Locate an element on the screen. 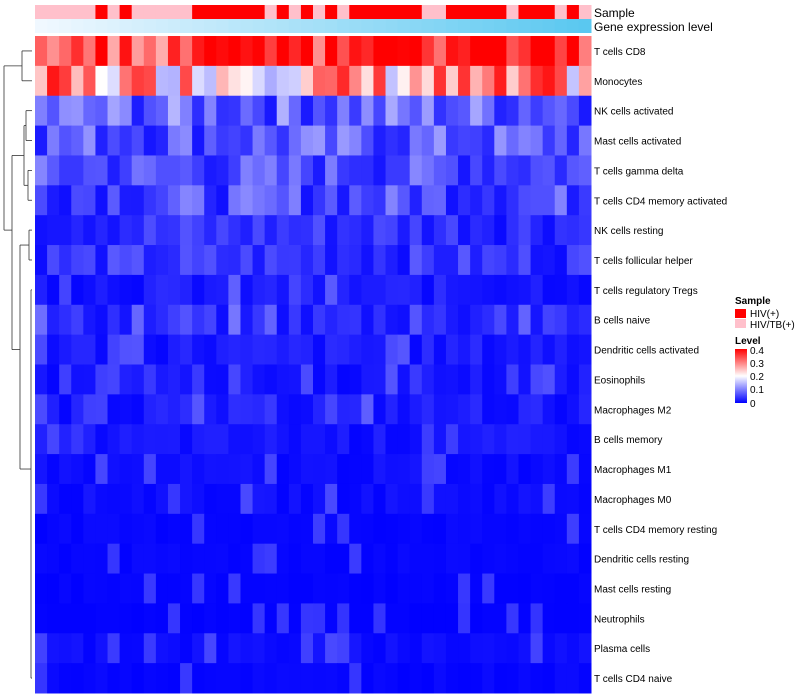 This screenshot has height=700, width=800. row-label: Macrophages M1 is located at coordinates (633, 470).